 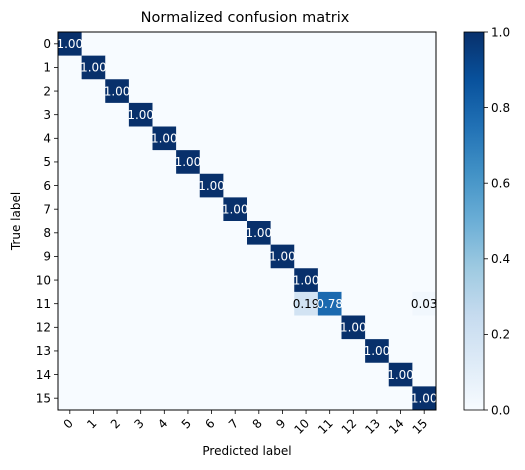 I want to click on y-tick-label: 3, so click(x=47, y=115).